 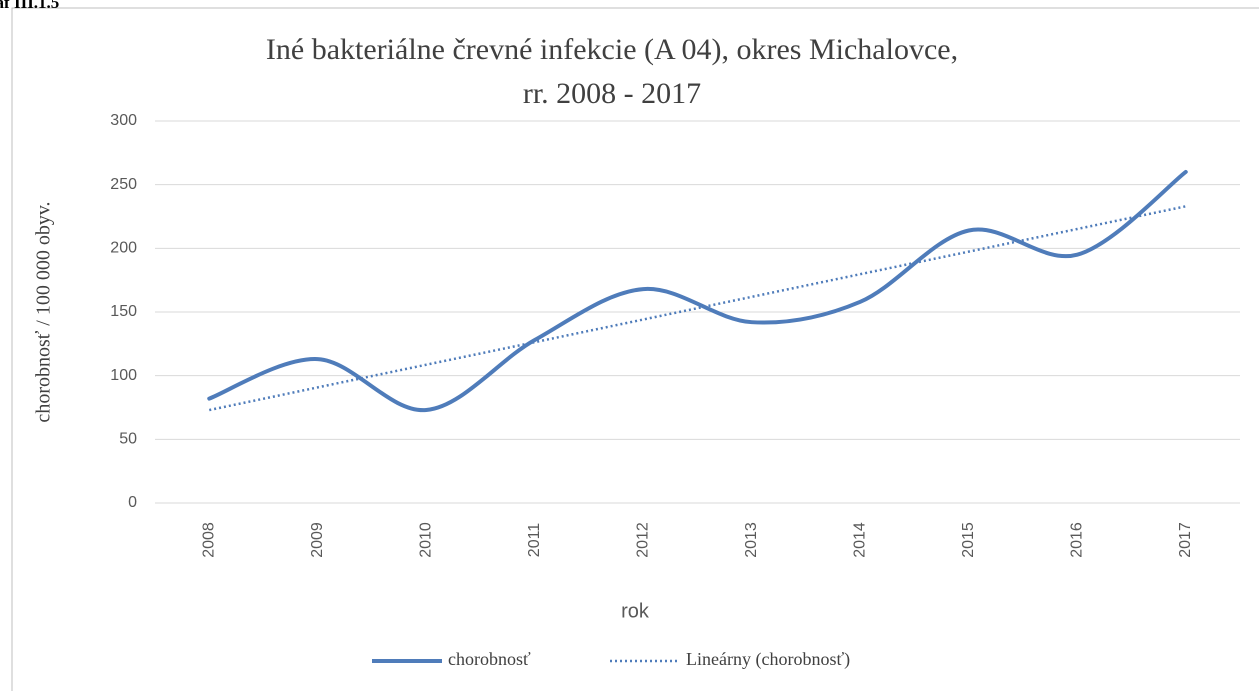 What do you see at coordinates (208, 540) in the screenshot?
I see `x-tick-label: 2008` at bounding box center [208, 540].